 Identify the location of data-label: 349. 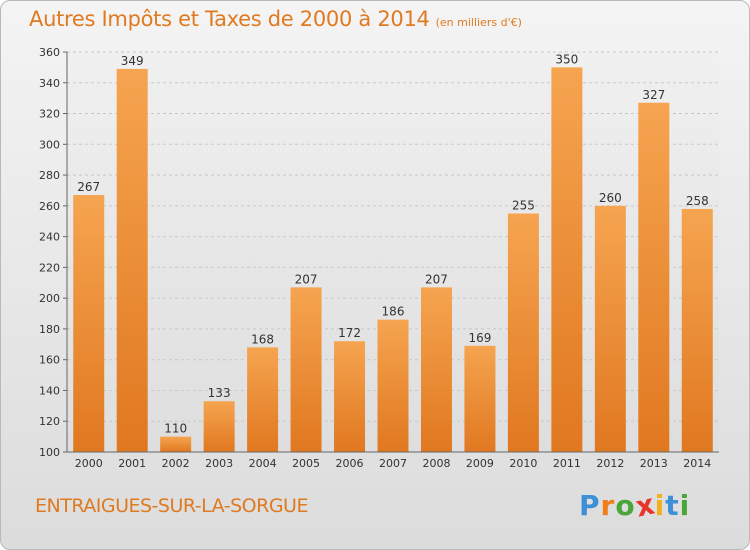
(132, 61).